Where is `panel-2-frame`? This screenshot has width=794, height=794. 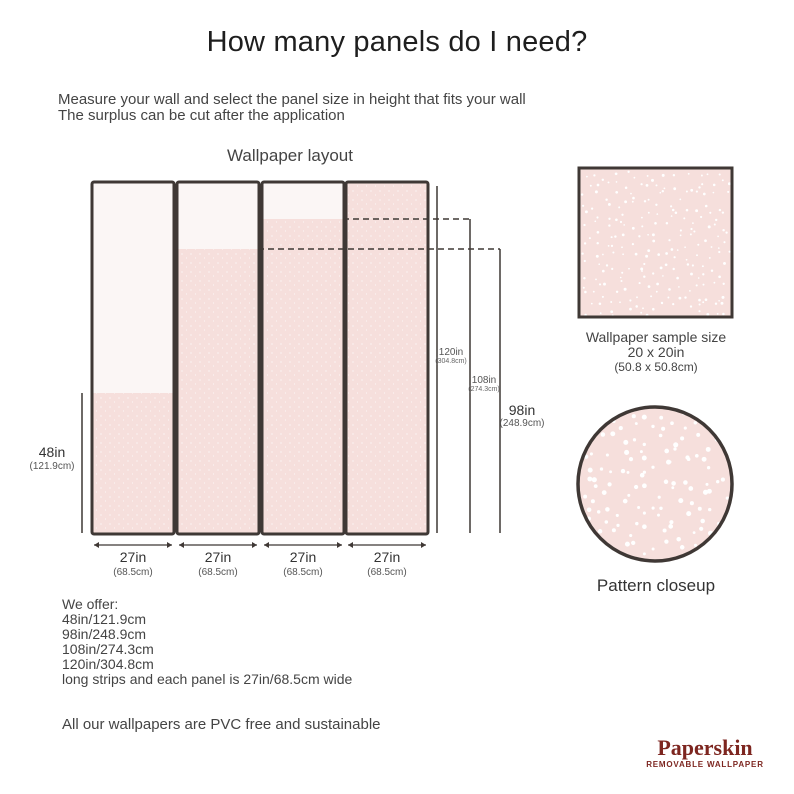
panel-2-frame is located at coordinates (218, 358).